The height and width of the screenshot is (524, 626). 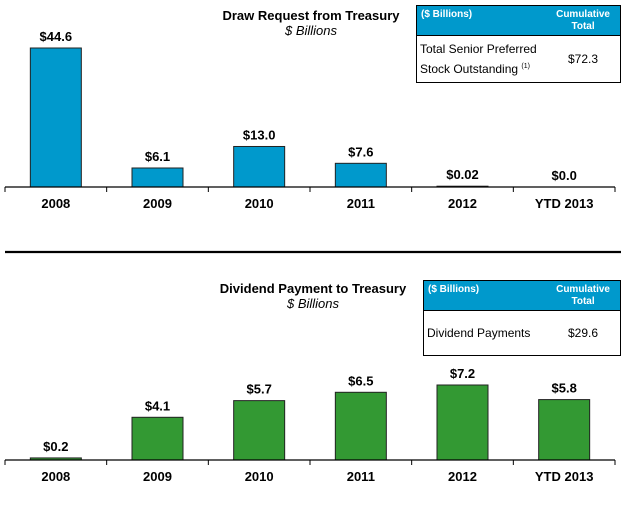 What do you see at coordinates (55, 446) in the screenshot?
I see `dividend-data-label: $0.2` at bounding box center [55, 446].